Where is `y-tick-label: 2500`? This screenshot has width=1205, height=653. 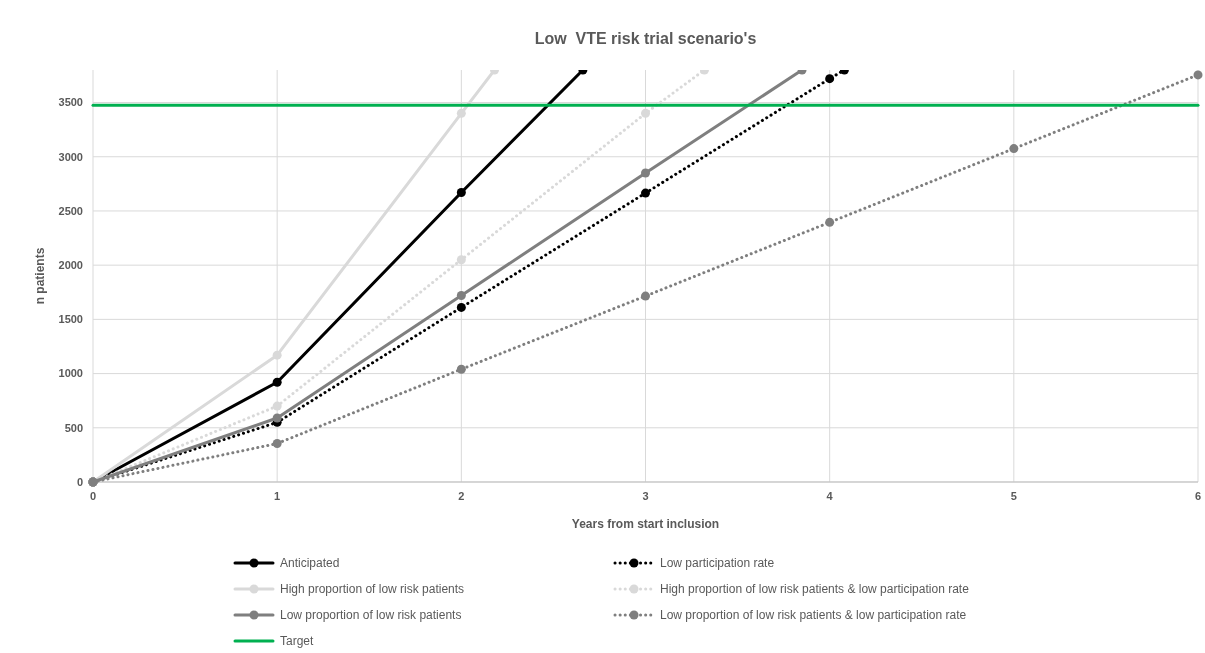 y-tick-label: 2500 is located at coordinates (70, 210).